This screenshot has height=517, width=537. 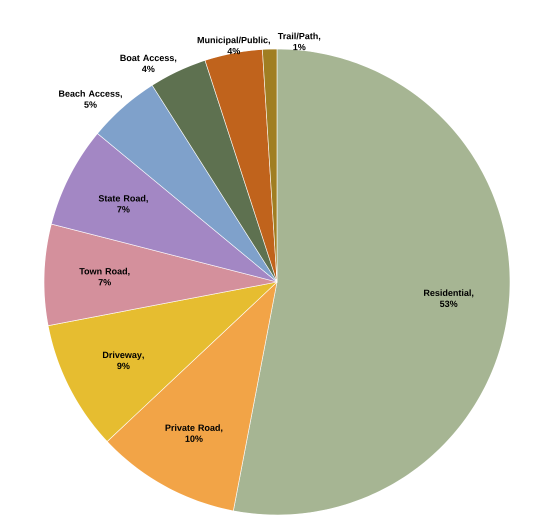 What do you see at coordinates (122, 198) in the screenshot?
I see `slice-label: State Road` at bounding box center [122, 198].